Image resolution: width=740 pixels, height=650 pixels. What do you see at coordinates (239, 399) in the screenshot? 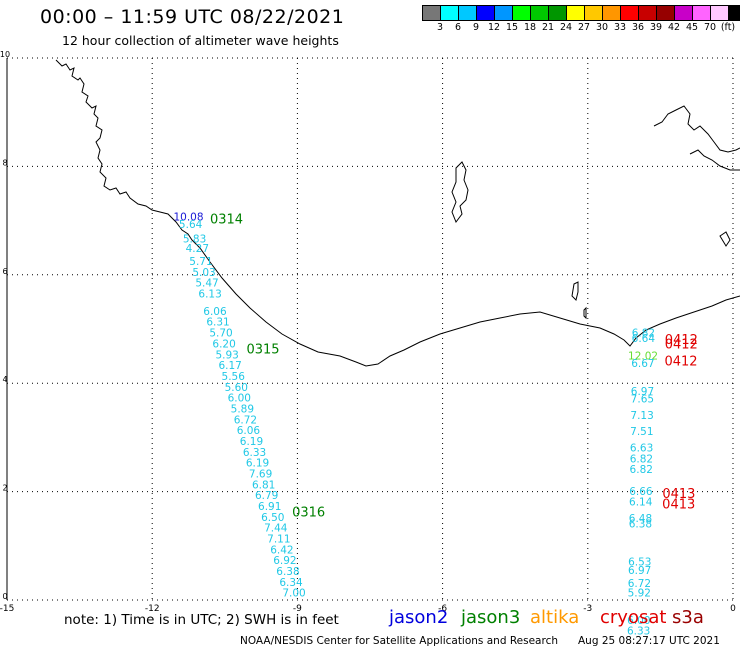
I see `swh-value: 6.00` at bounding box center [239, 399].